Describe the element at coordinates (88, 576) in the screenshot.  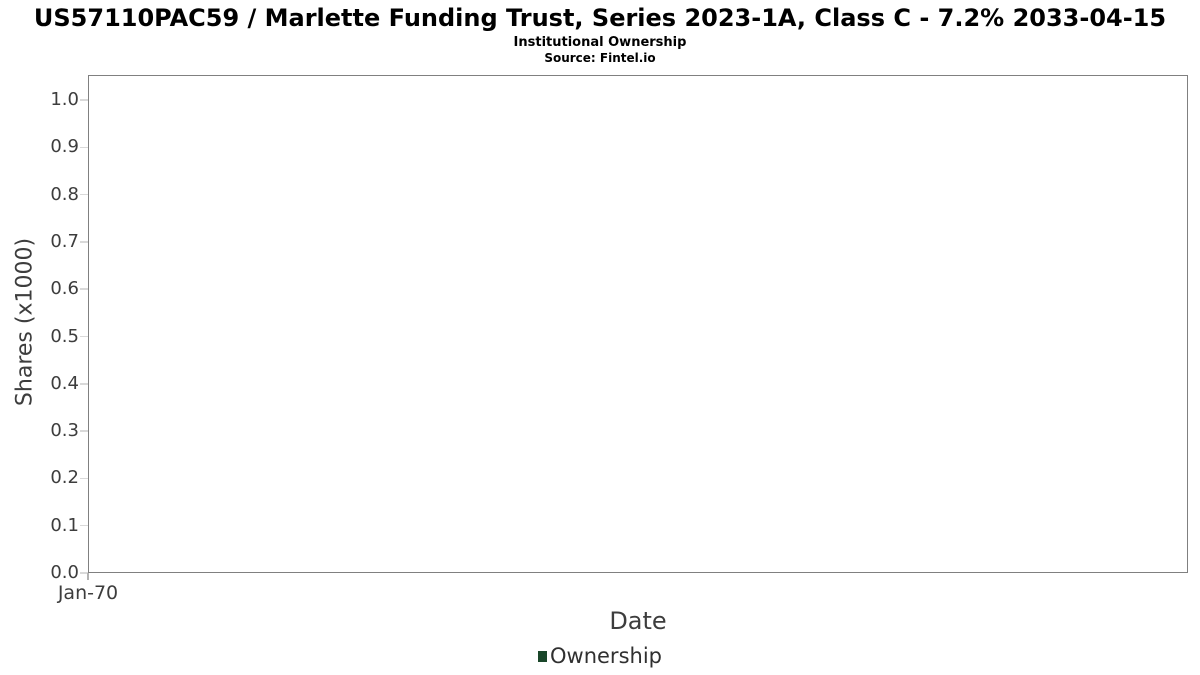
I see `x-tick-mark` at that location.